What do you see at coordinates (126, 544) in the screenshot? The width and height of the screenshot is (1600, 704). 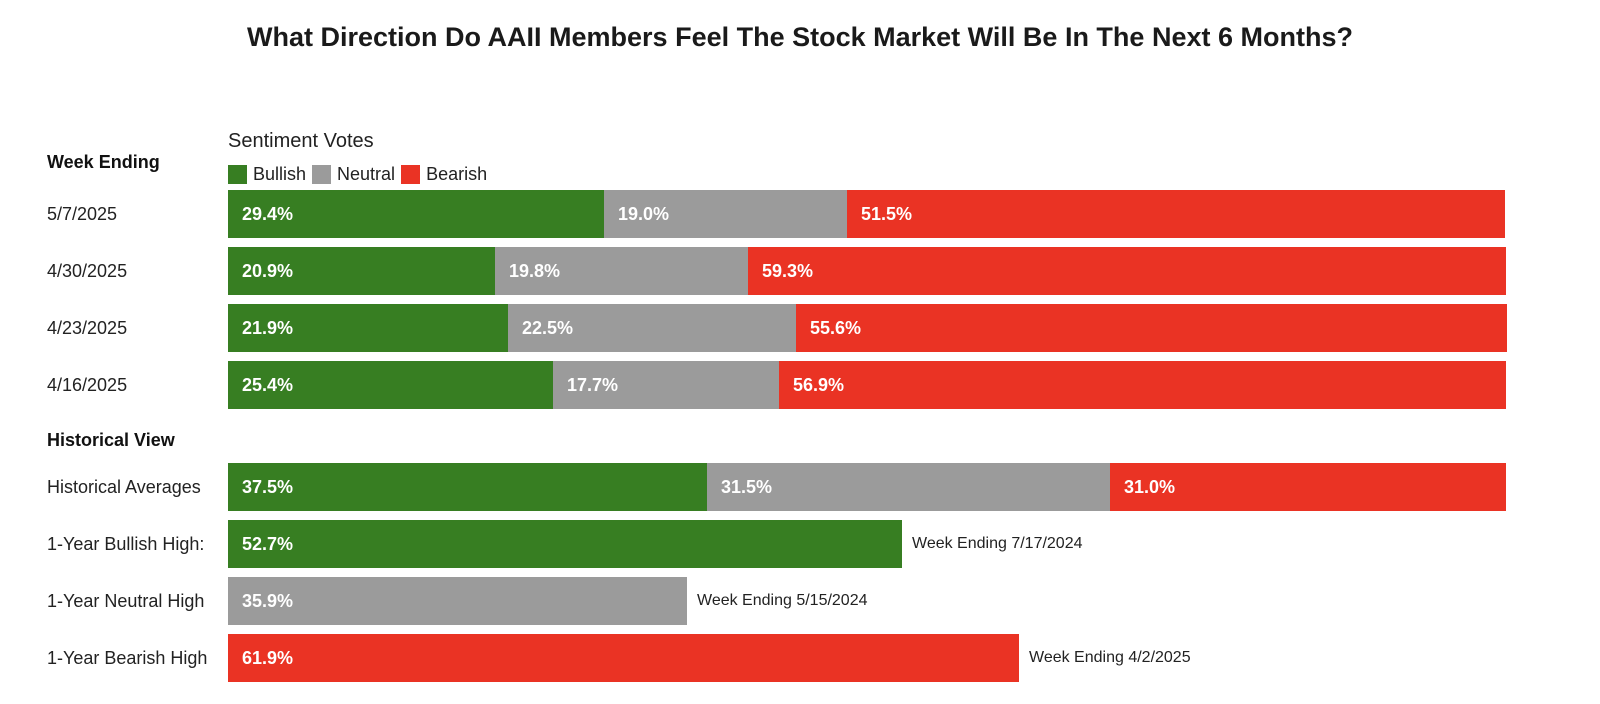 I see `row-label: 1-Year Bullish High:` at bounding box center [126, 544].